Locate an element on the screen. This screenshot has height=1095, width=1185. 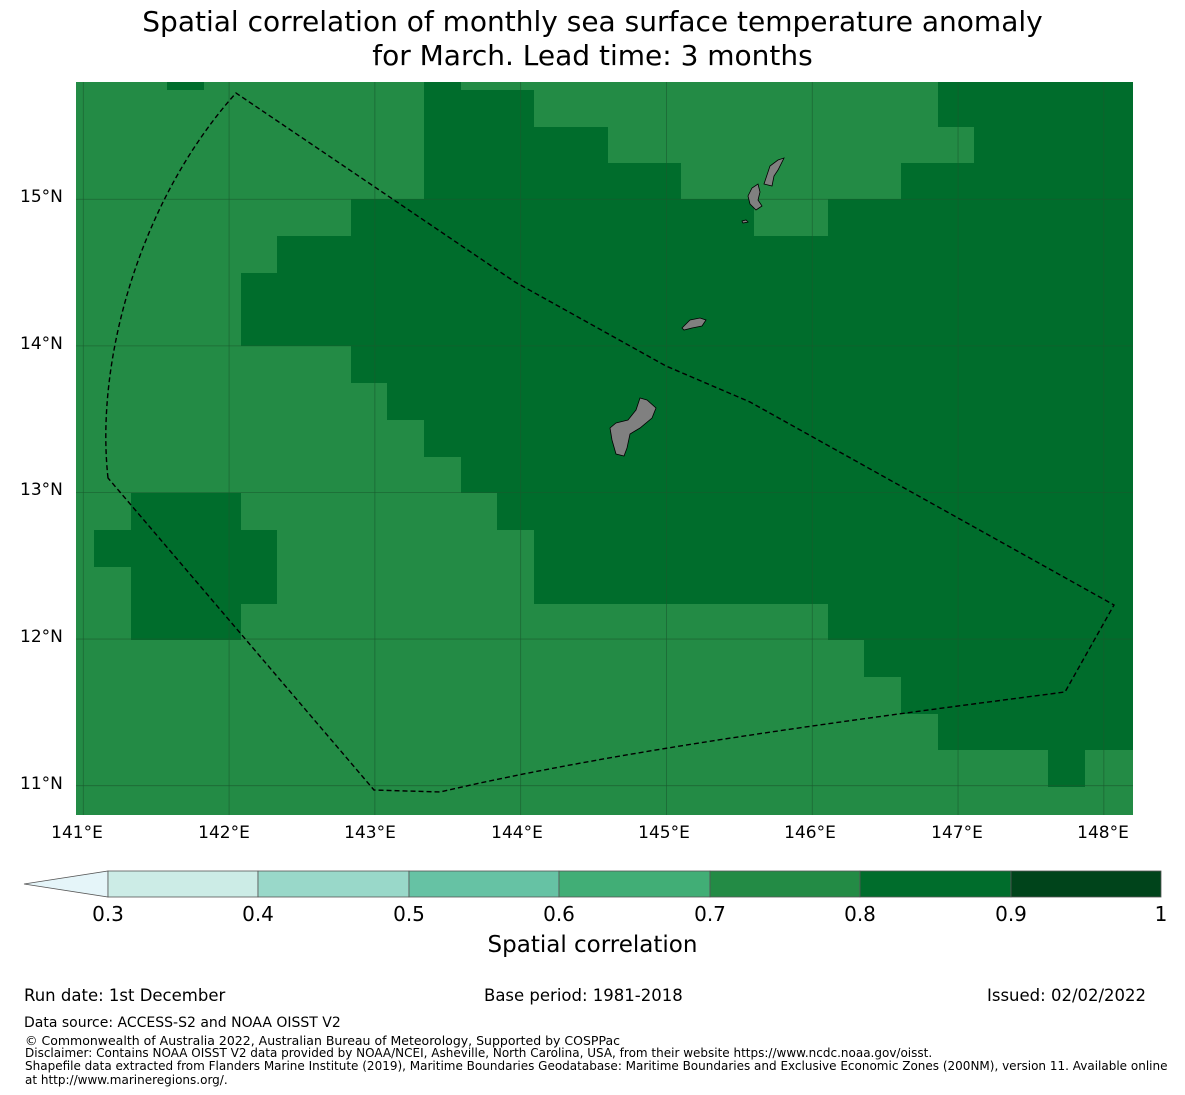
y-tick-label: 14°N is located at coordinates (41, 344).